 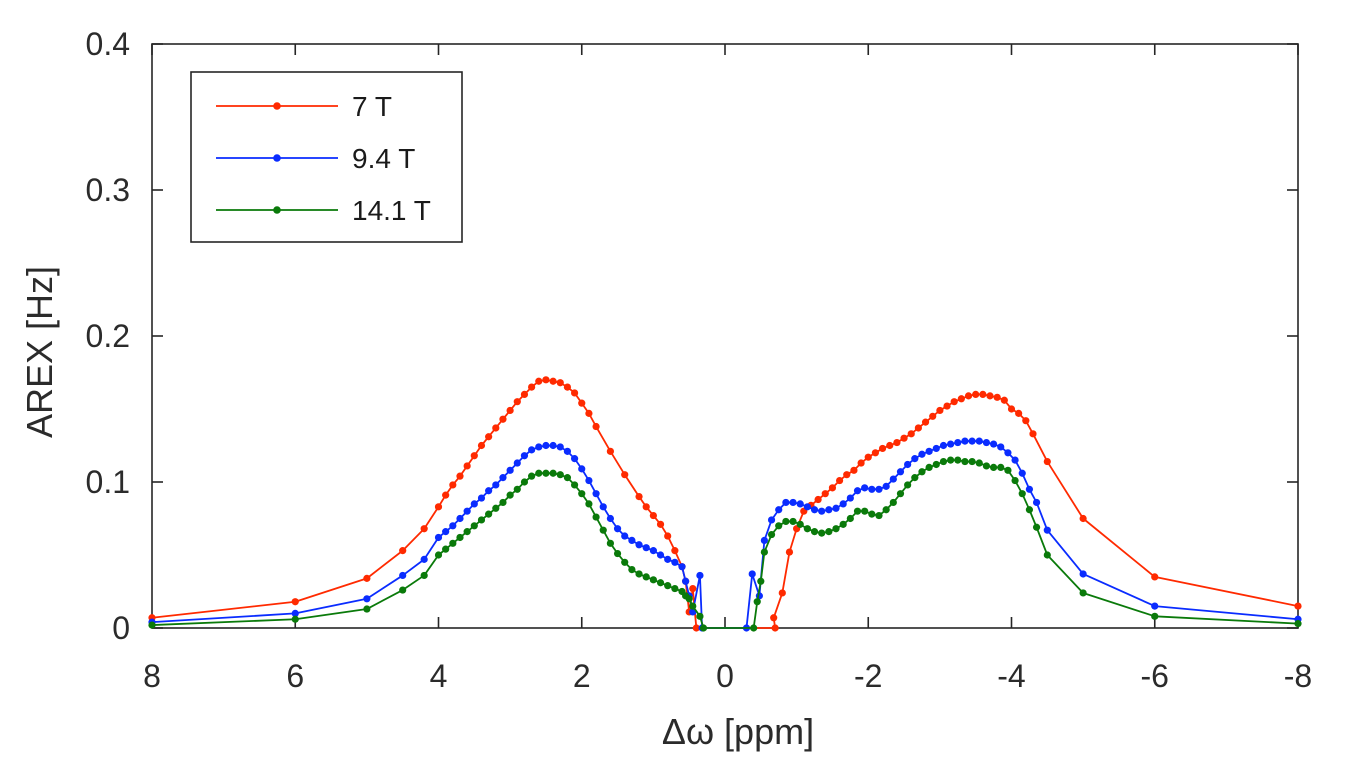 What do you see at coordinates (326, 157) in the screenshot?
I see `legend: 7 T 9.4 T 14.1 T` at bounding box center [326, 157].